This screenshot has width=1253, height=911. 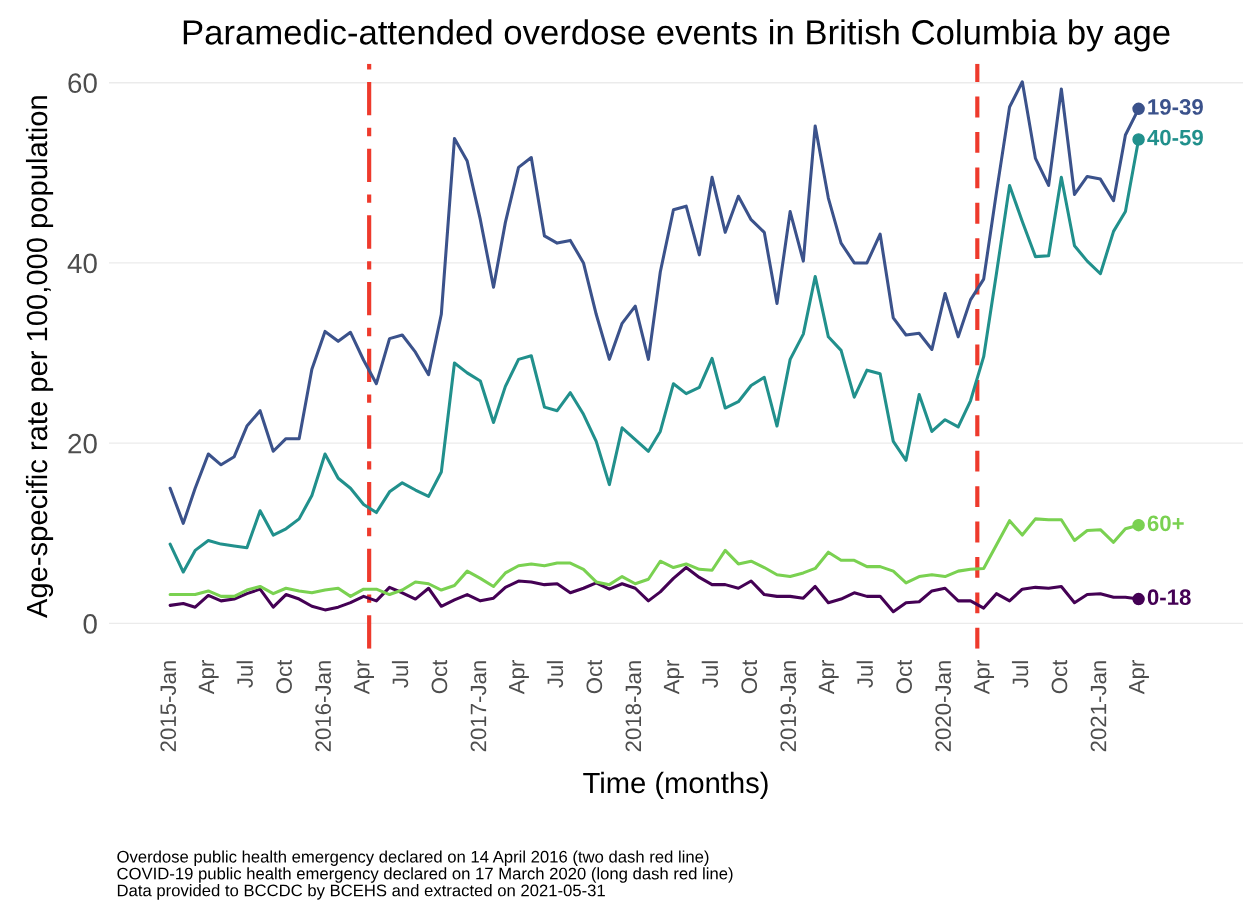 What do you see at coordinates (168, 706) in the screenshot?
I see `x-tick-label: 2015-Jan` at bounding box center [168, 706].